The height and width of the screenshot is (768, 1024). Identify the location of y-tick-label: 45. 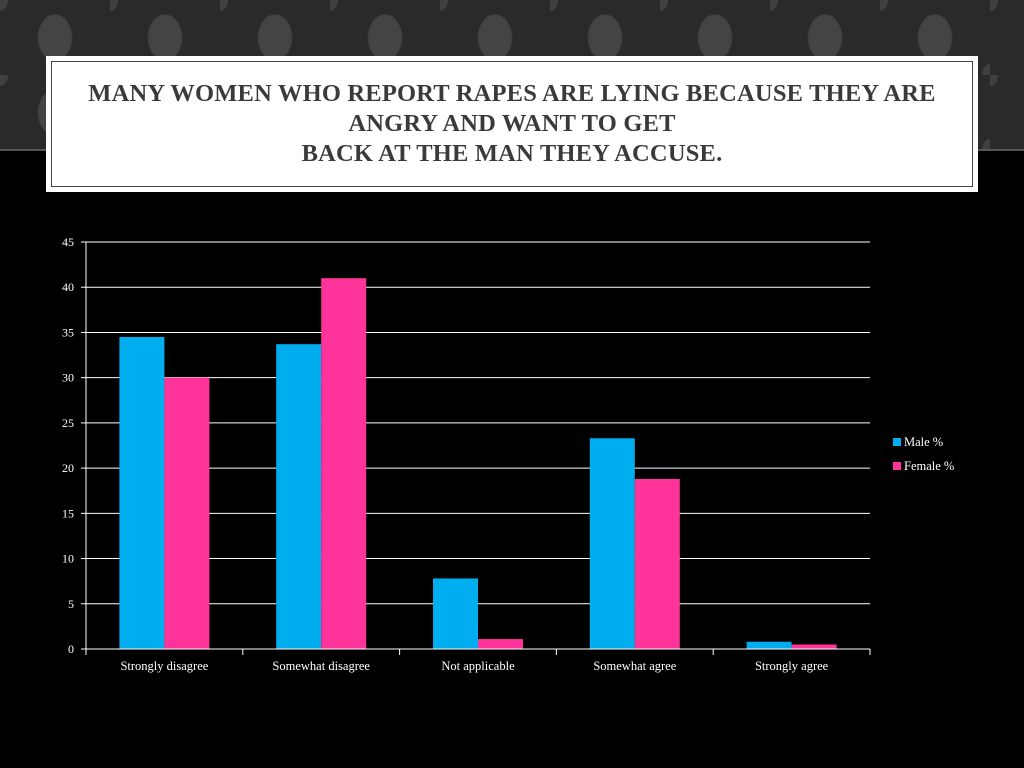
(68, 242).